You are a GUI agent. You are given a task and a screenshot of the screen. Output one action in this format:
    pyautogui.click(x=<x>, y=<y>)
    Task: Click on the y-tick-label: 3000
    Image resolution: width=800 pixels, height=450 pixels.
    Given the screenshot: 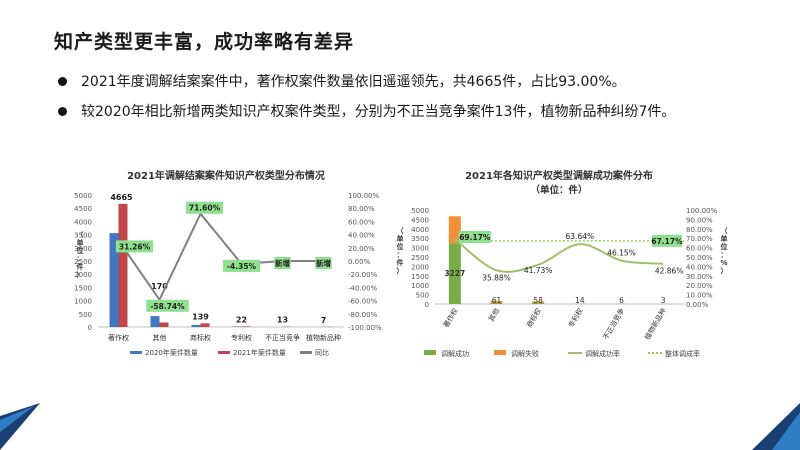 What is the action you would take?
    pyautogui.click(x=420, y=249)
    